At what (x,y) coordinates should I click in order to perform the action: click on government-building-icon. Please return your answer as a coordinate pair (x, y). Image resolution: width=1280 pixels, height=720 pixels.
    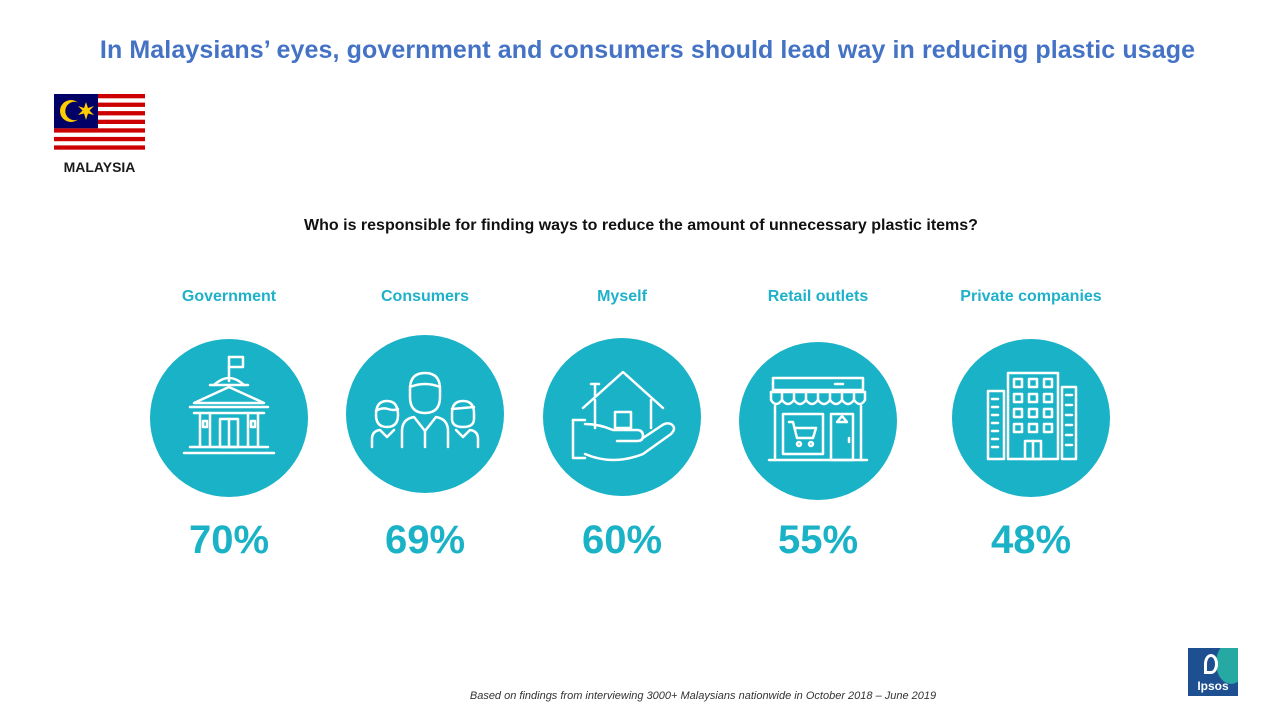
    Looking at the image, I should click on (229, 418).